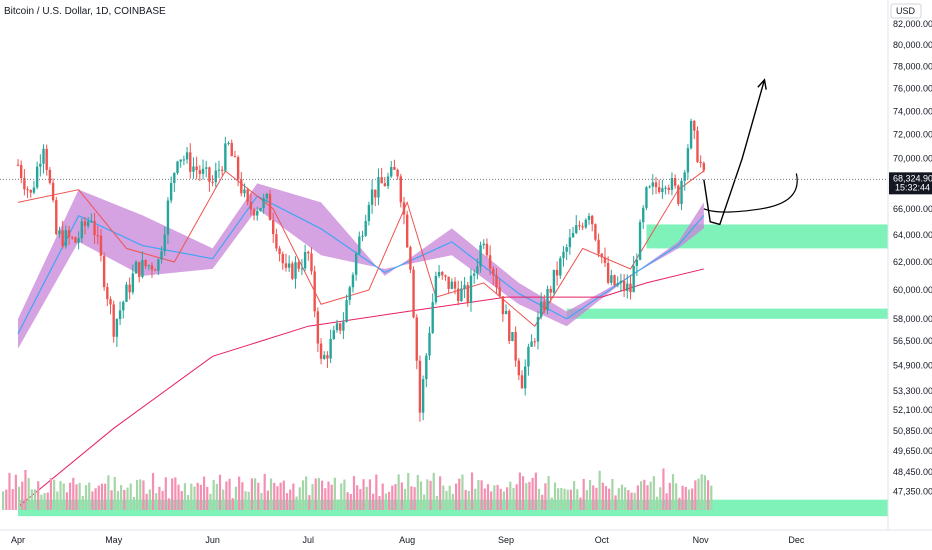 This screenshot has width=932, height=550. Describe the element at coordinates (912, 111) in the screenshot. I see `price-tick-label: 74,000.00` at that location.